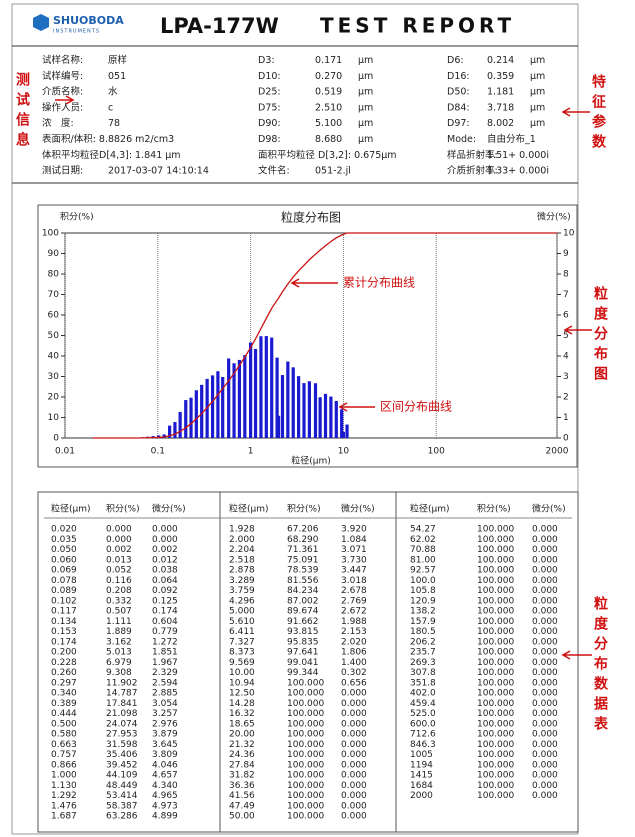  What do you see at coordinates (269, 123) in the screenshot?
I see `info-label: D90:` at bounding box center [269, 123].